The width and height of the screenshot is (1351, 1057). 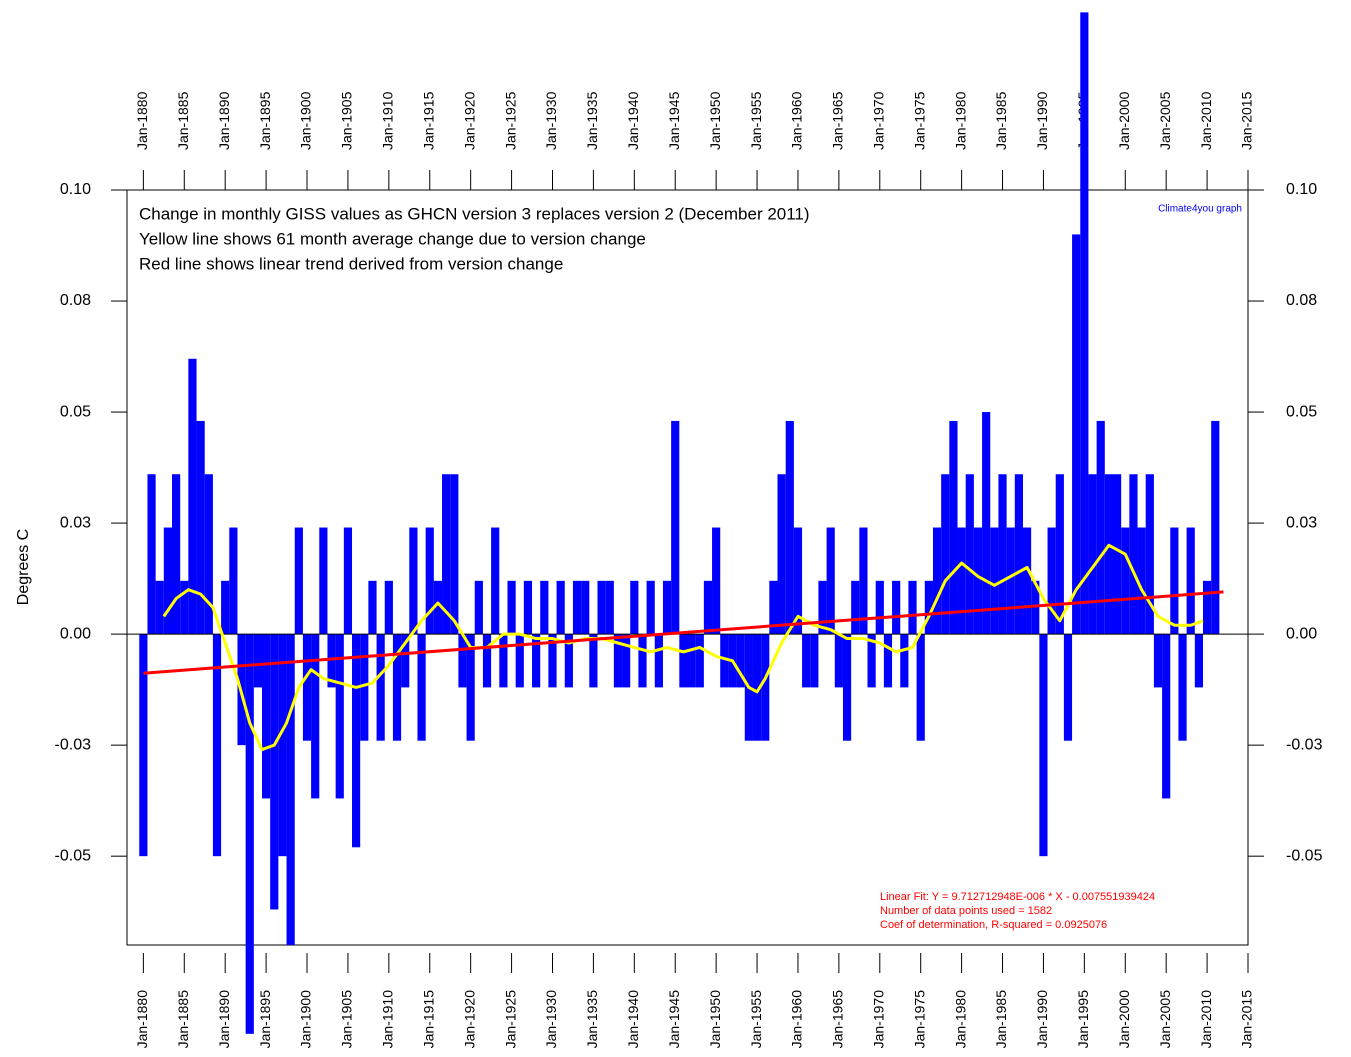 I want to click on x-top-tick-label: Jan-2010, so click(x=1206, y=120).